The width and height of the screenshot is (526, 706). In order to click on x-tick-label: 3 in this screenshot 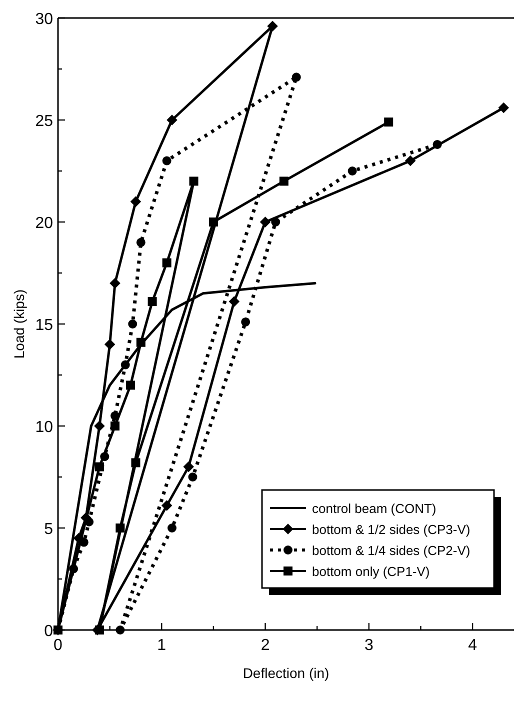, I will do `click(369, 645)`.